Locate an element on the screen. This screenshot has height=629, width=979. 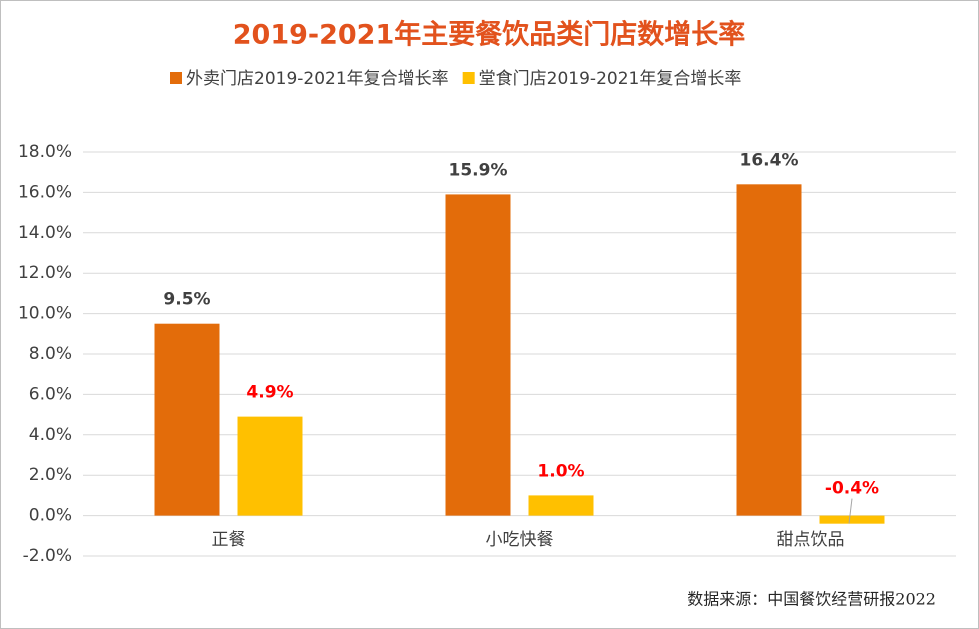
value-label: 1.0% is located at coordinates (560, 471).